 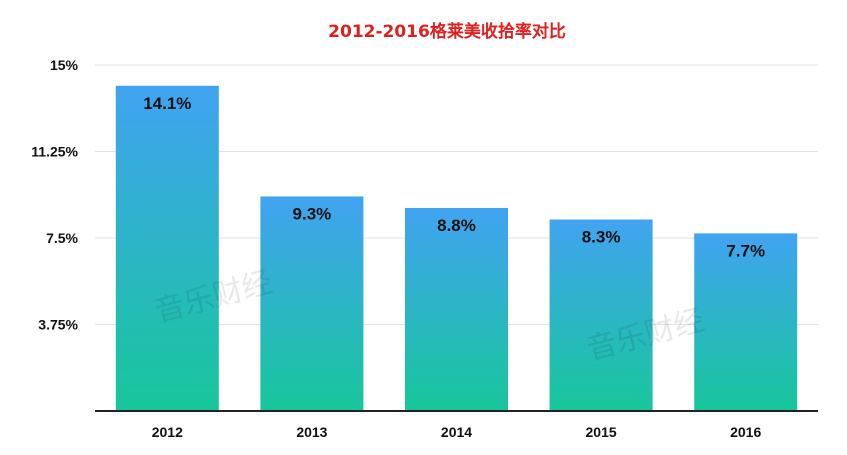 I want to click on y-tick-label: 3.75%, so click(x=58, y=325).